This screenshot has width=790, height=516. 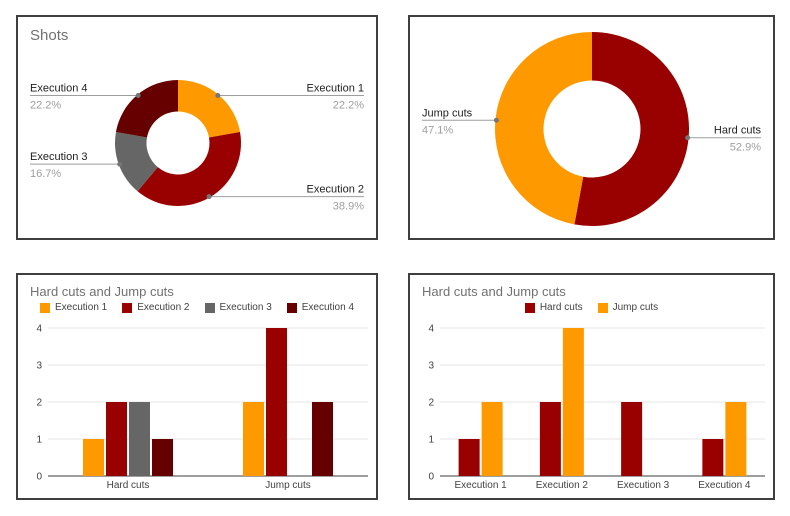 What do you see at coordinates (724, 485) in the screenshot?
I see `x-category-label: Execution 4` at bounding box center [724, 485].